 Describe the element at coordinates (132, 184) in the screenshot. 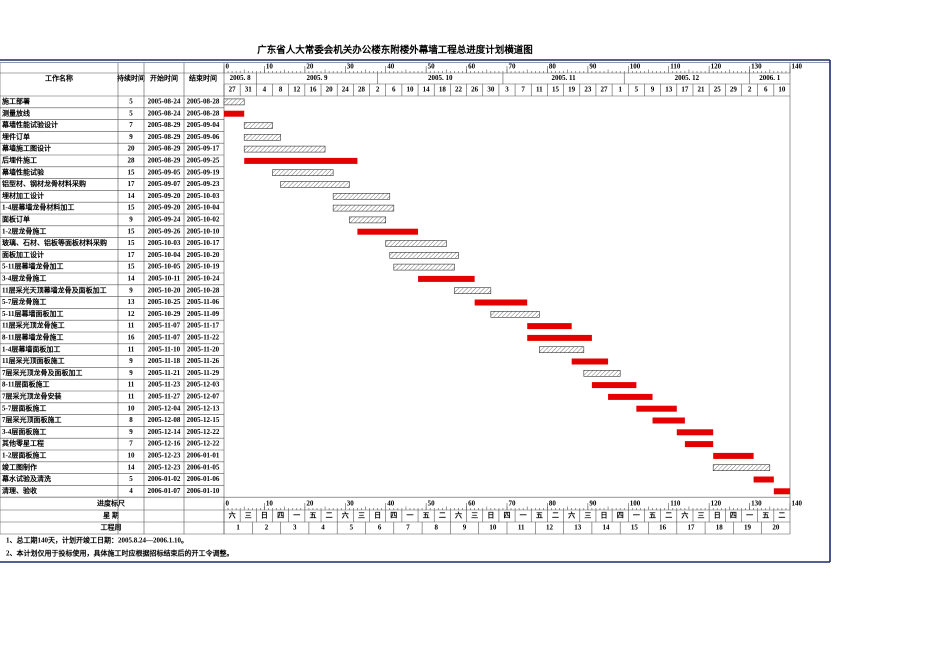

I see `task-duration: 17` at that location.